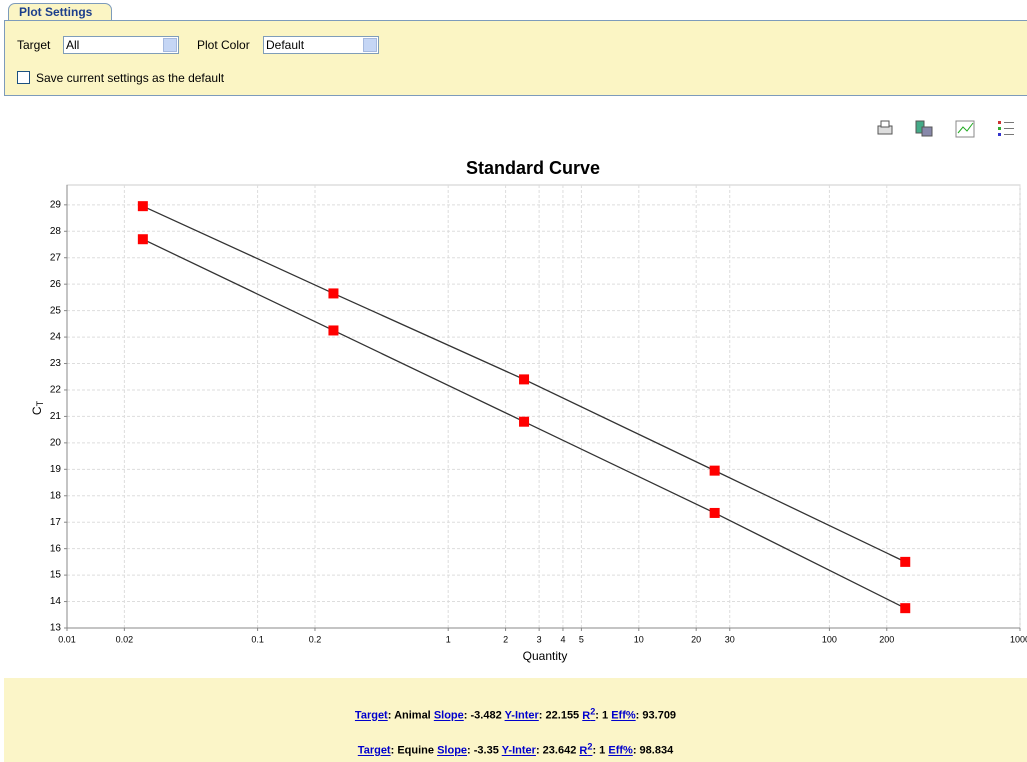 The height and width of the screenshot is (762, 1027). What do you see at coordinates (56, 310) in the screenshot?
I see `y-tick-label: 25` at bounding box center [56, 310].